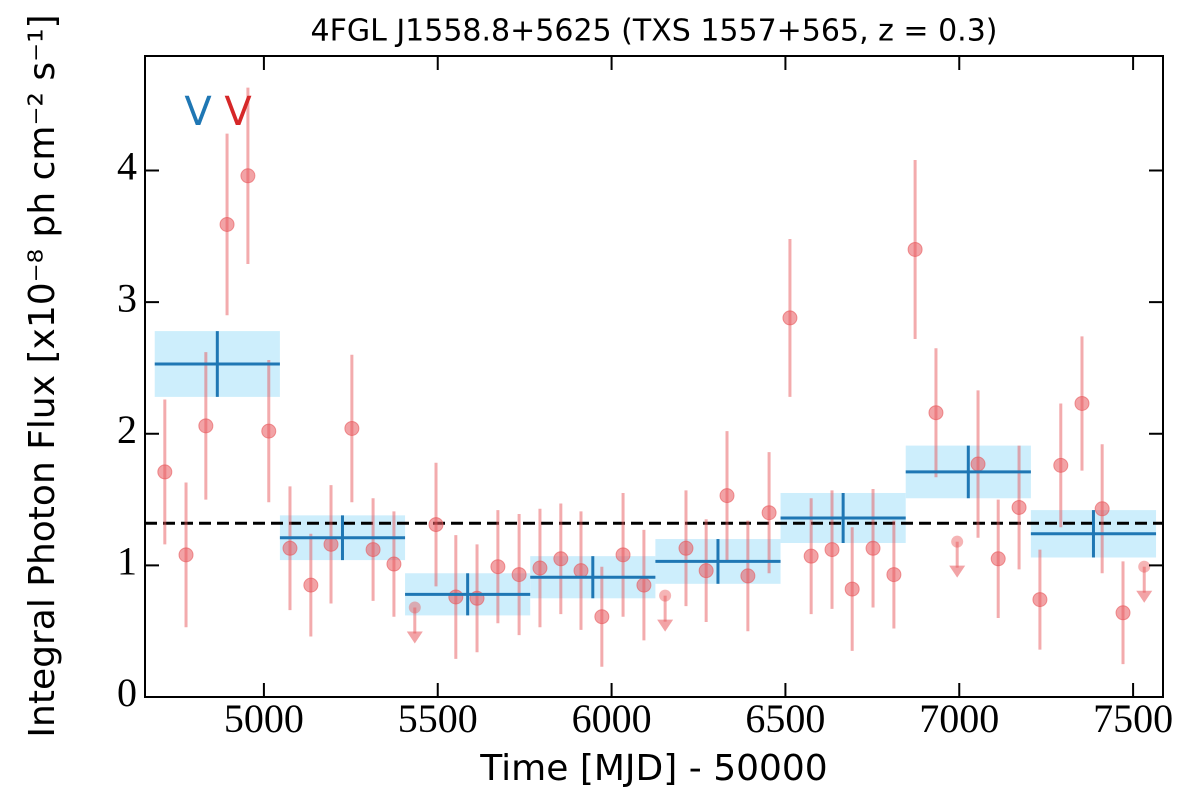  I want to click on y-tick-label: 3, so click(127, 297).